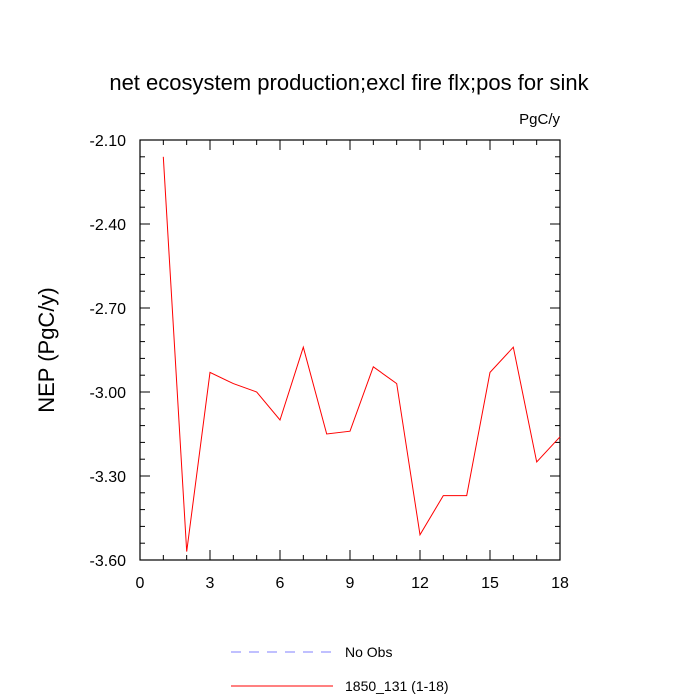  I want to click on y-tick-label: -3.60, so click(108, 561).